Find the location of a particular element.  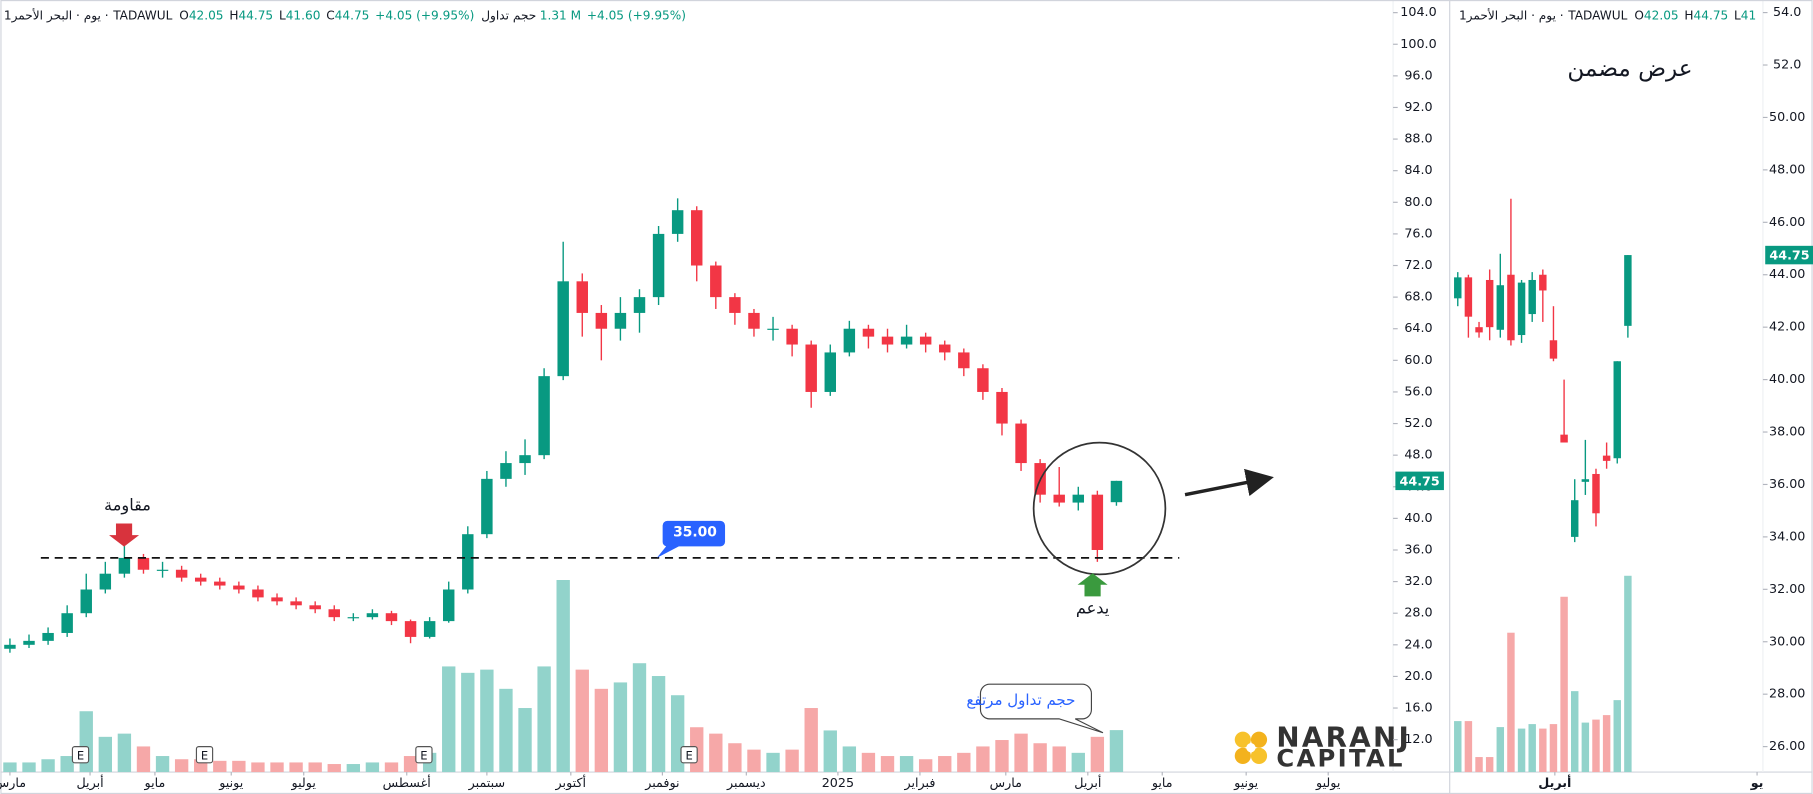

x-tick-label: أغسطس is located at coordinates (407, 782).